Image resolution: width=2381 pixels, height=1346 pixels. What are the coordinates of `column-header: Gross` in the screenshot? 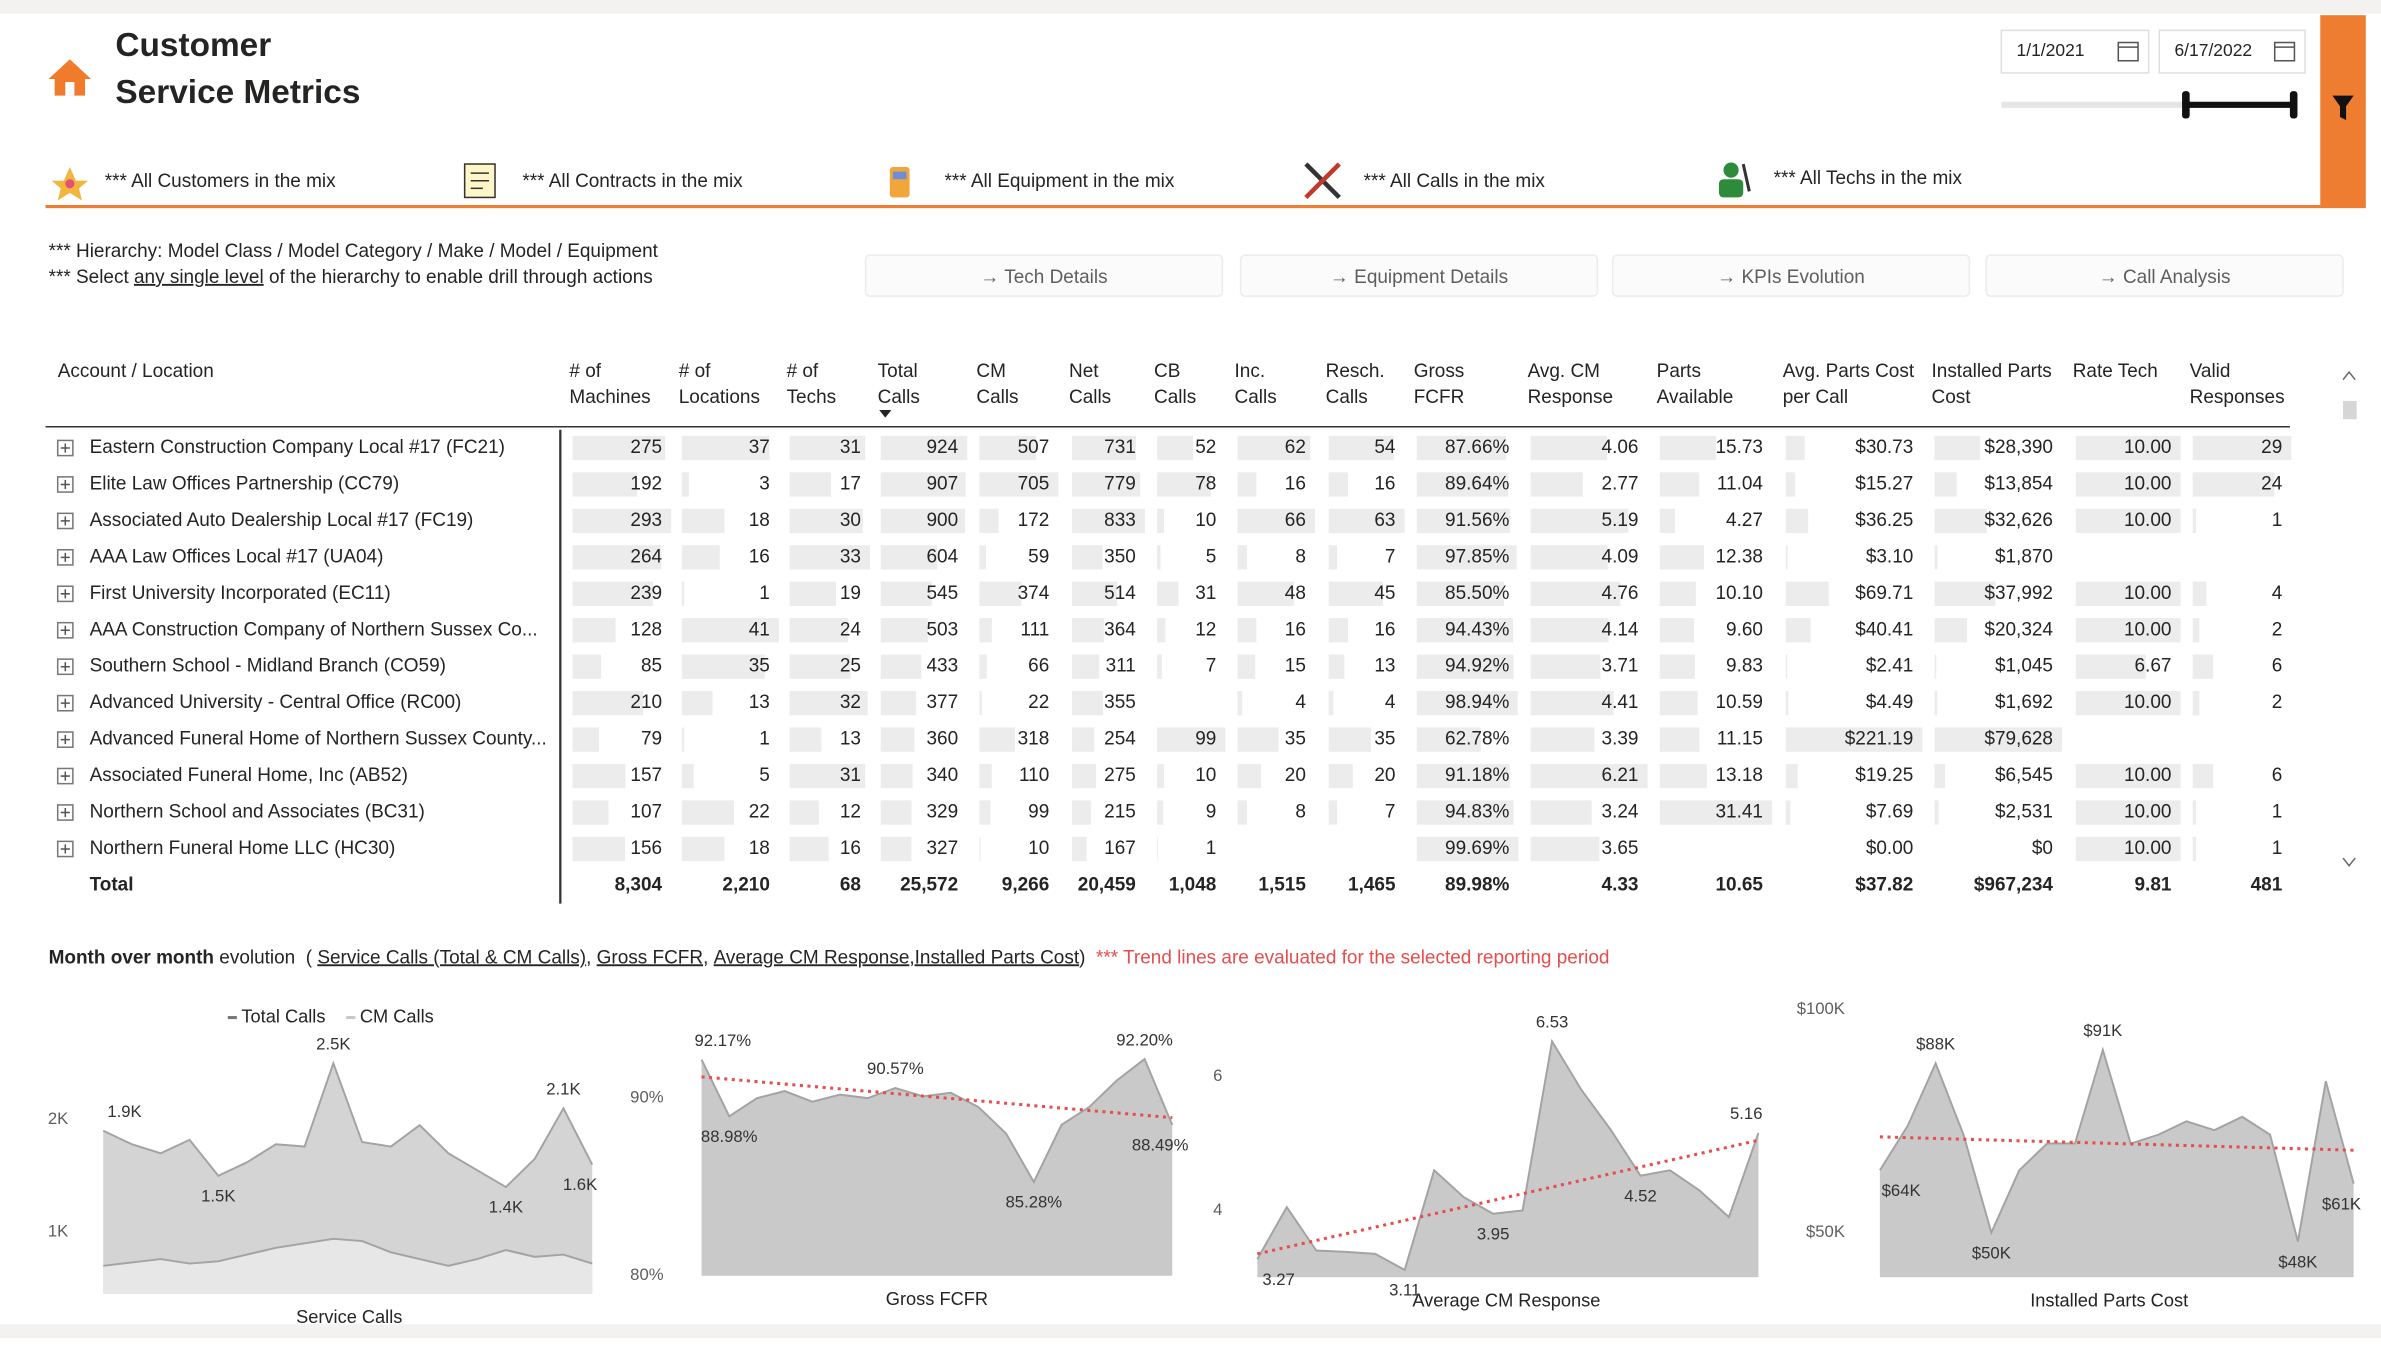 It's located at (1439, 371).